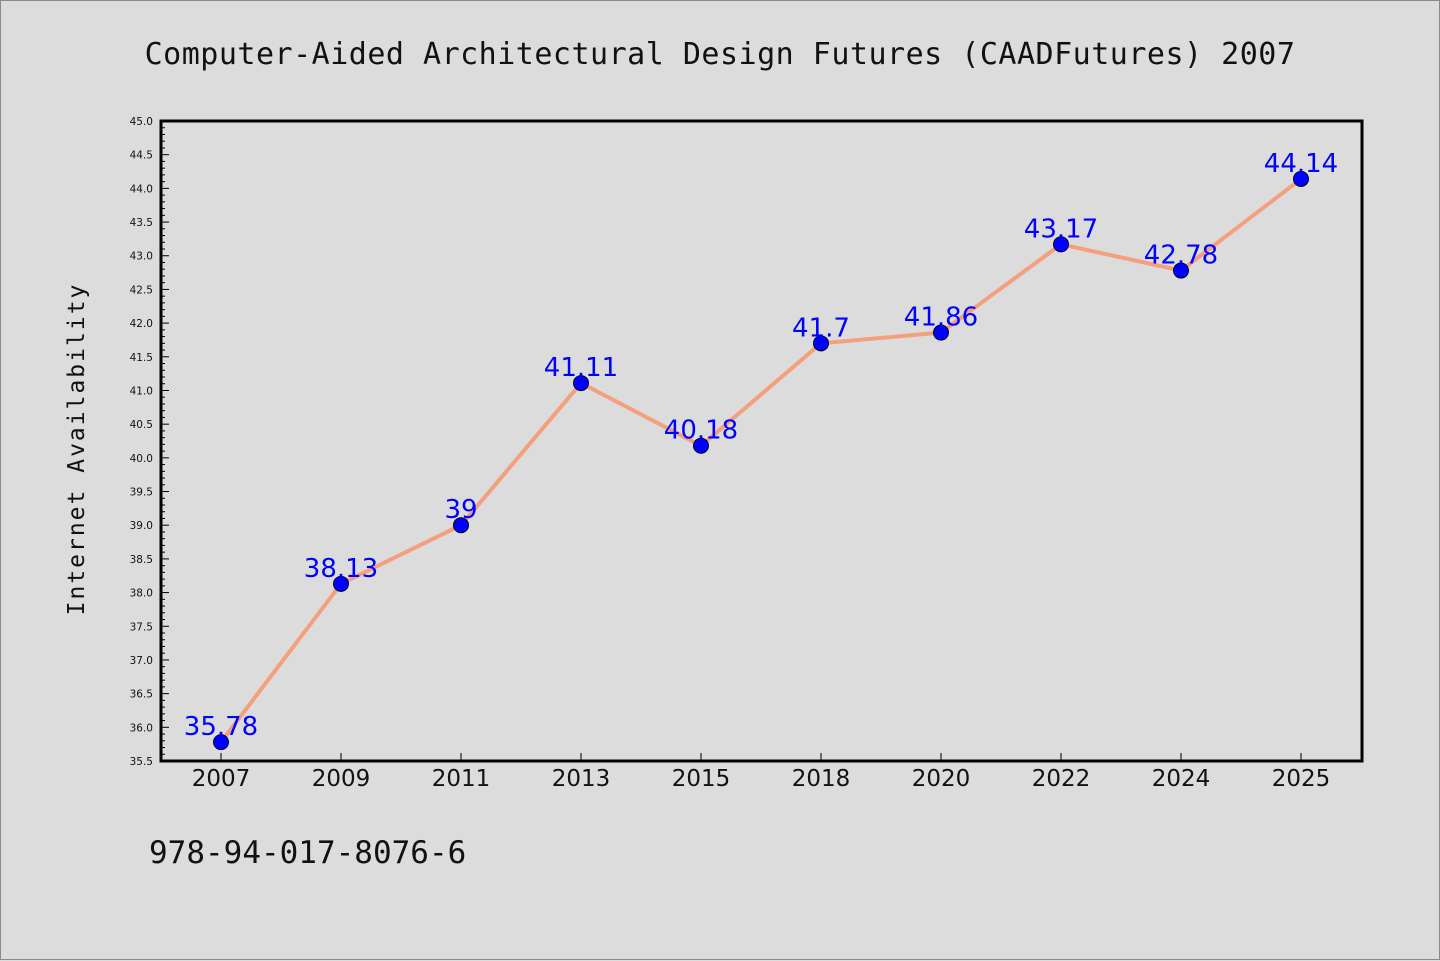  Describe the element at coordinates (1301, 779) in the screenshot. I see `x-tick-label: 2025` at that location.